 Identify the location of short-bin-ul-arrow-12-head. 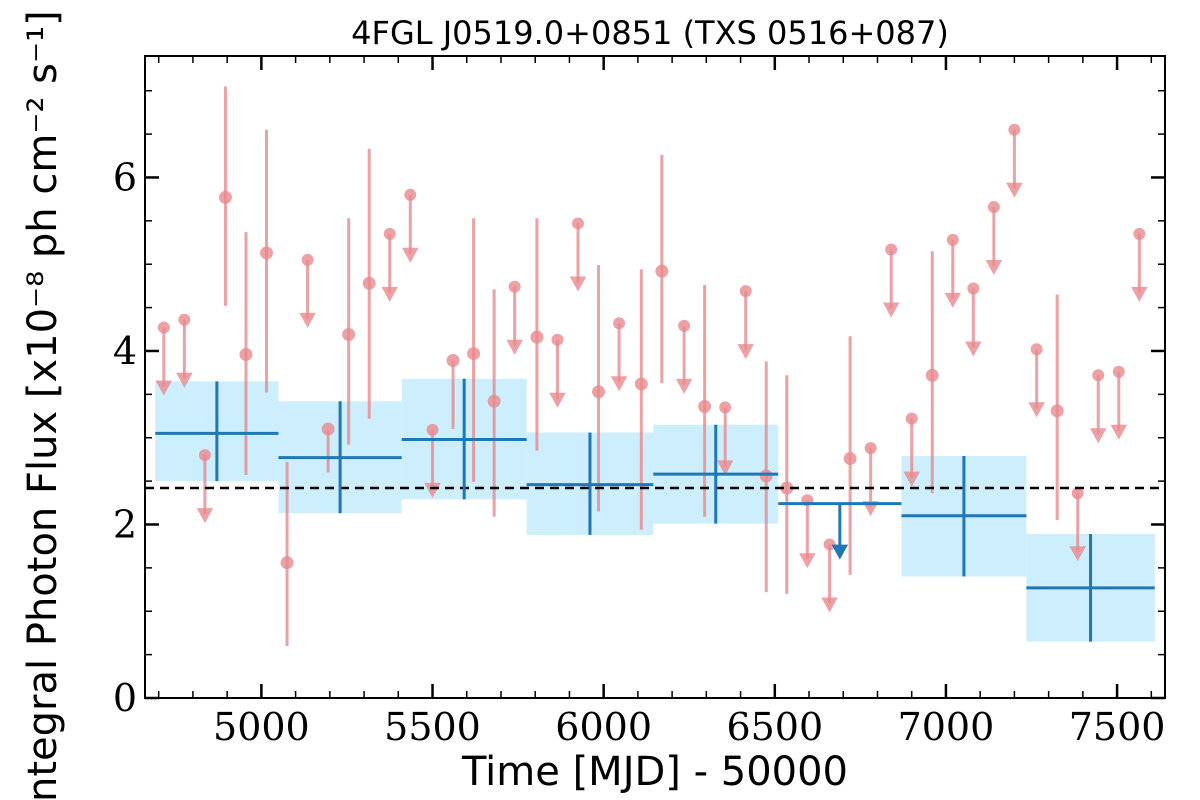
(725, 468).